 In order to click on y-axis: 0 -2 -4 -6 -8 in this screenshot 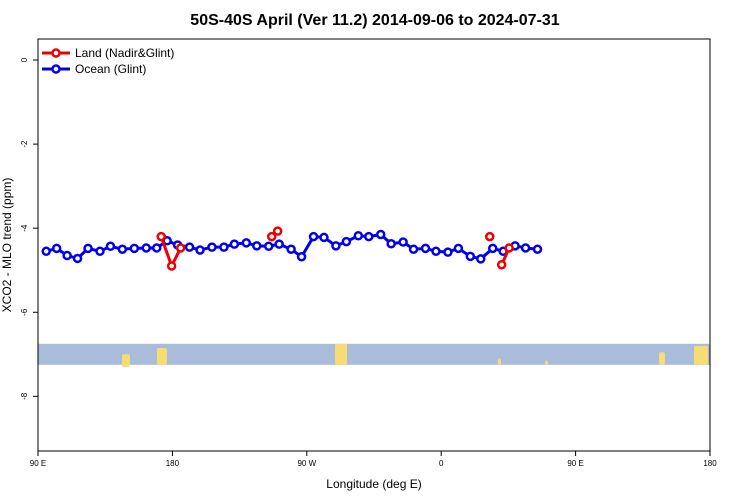, I will do `click(29, 228)`.